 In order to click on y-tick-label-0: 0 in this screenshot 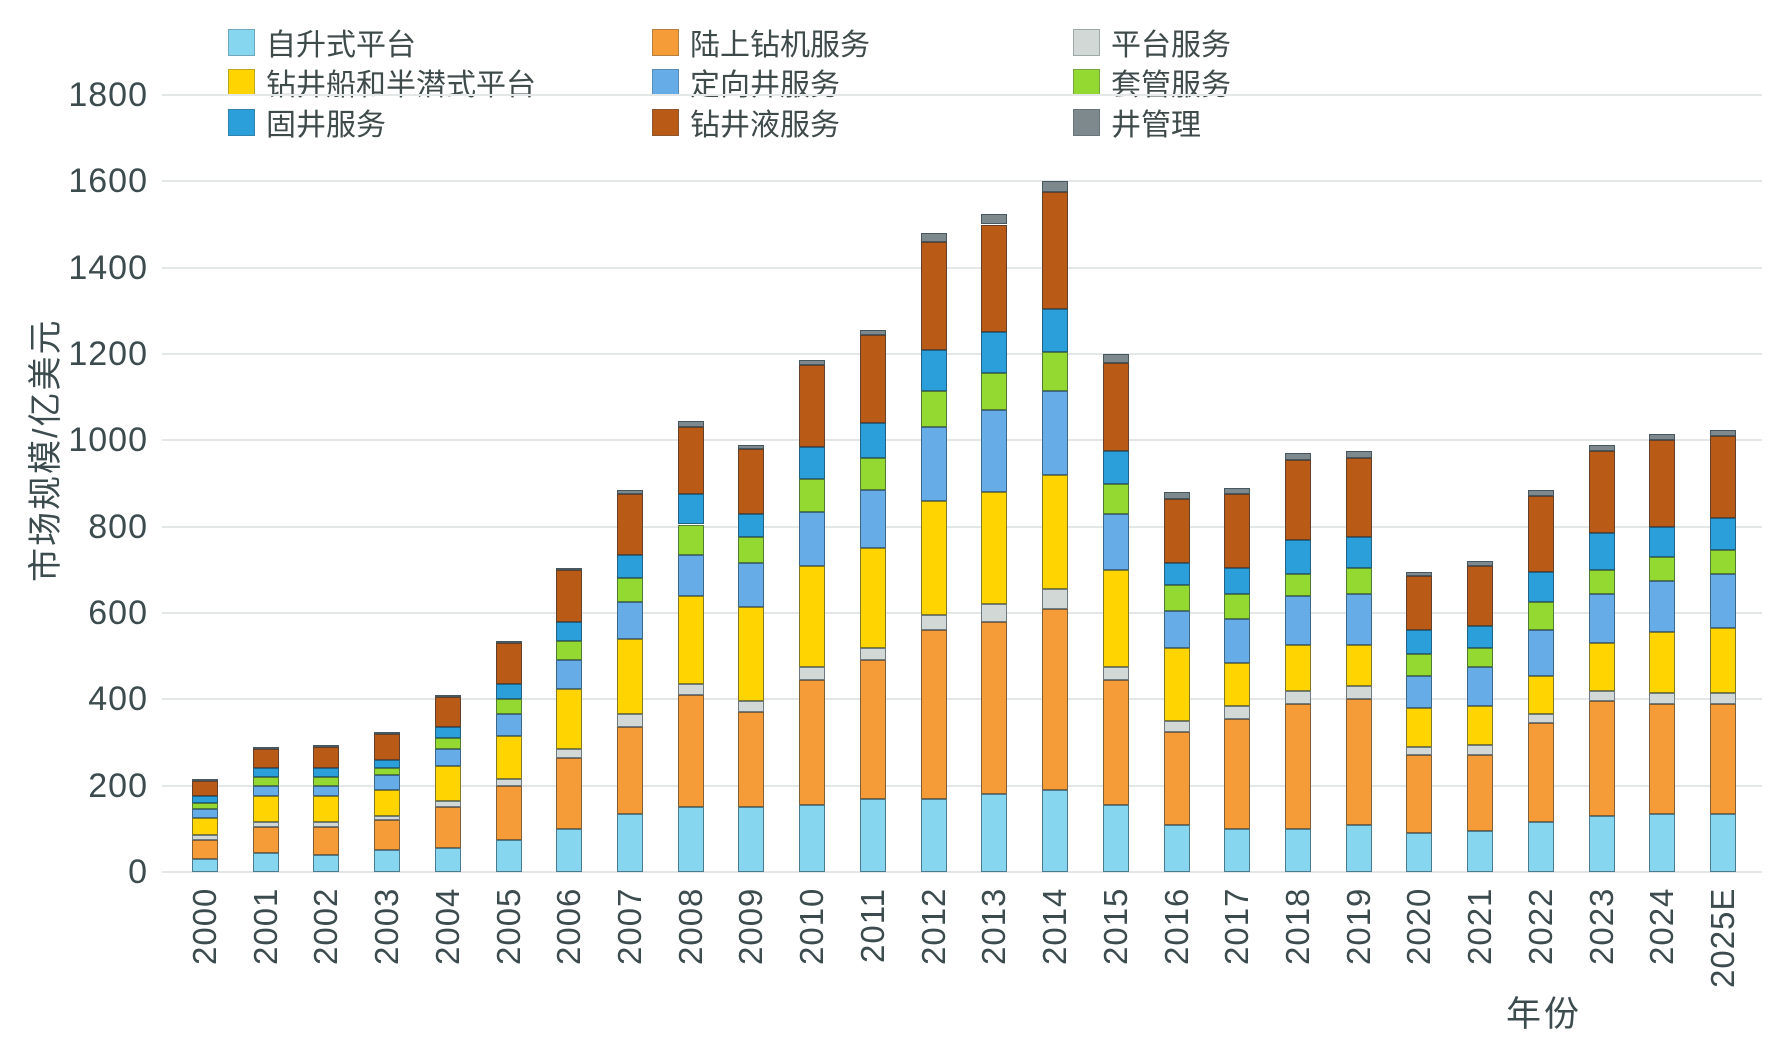, I will do `click(138, 872)`.